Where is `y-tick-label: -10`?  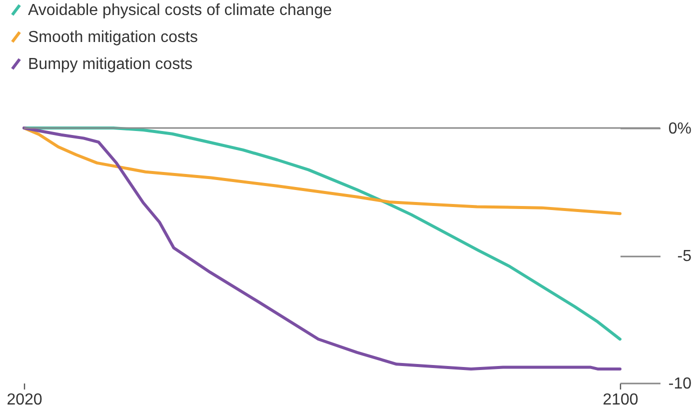 y-tick-label: -10 is located at coordinates (680, 384).